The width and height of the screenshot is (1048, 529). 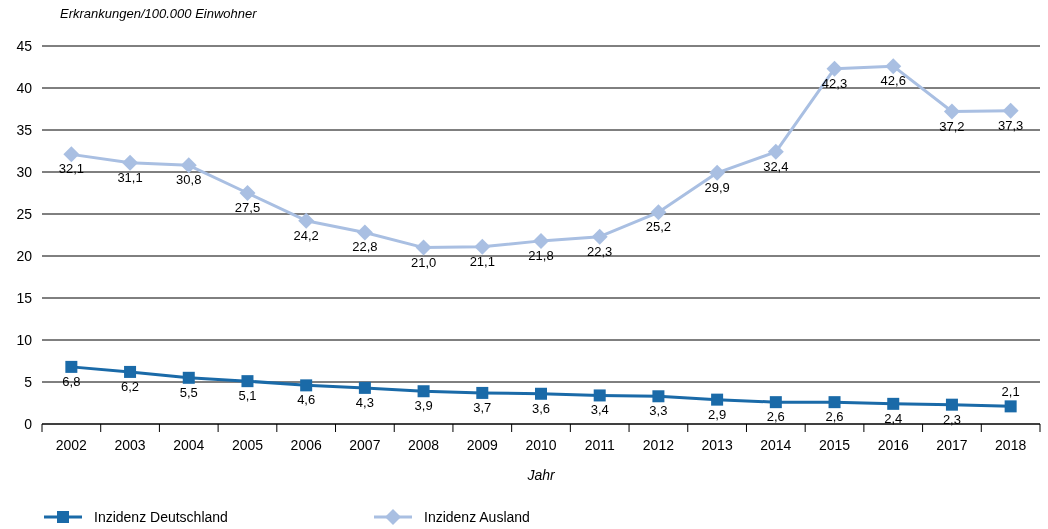 I want to click on x-tick-label: 2011, so click(x=599, y=445).